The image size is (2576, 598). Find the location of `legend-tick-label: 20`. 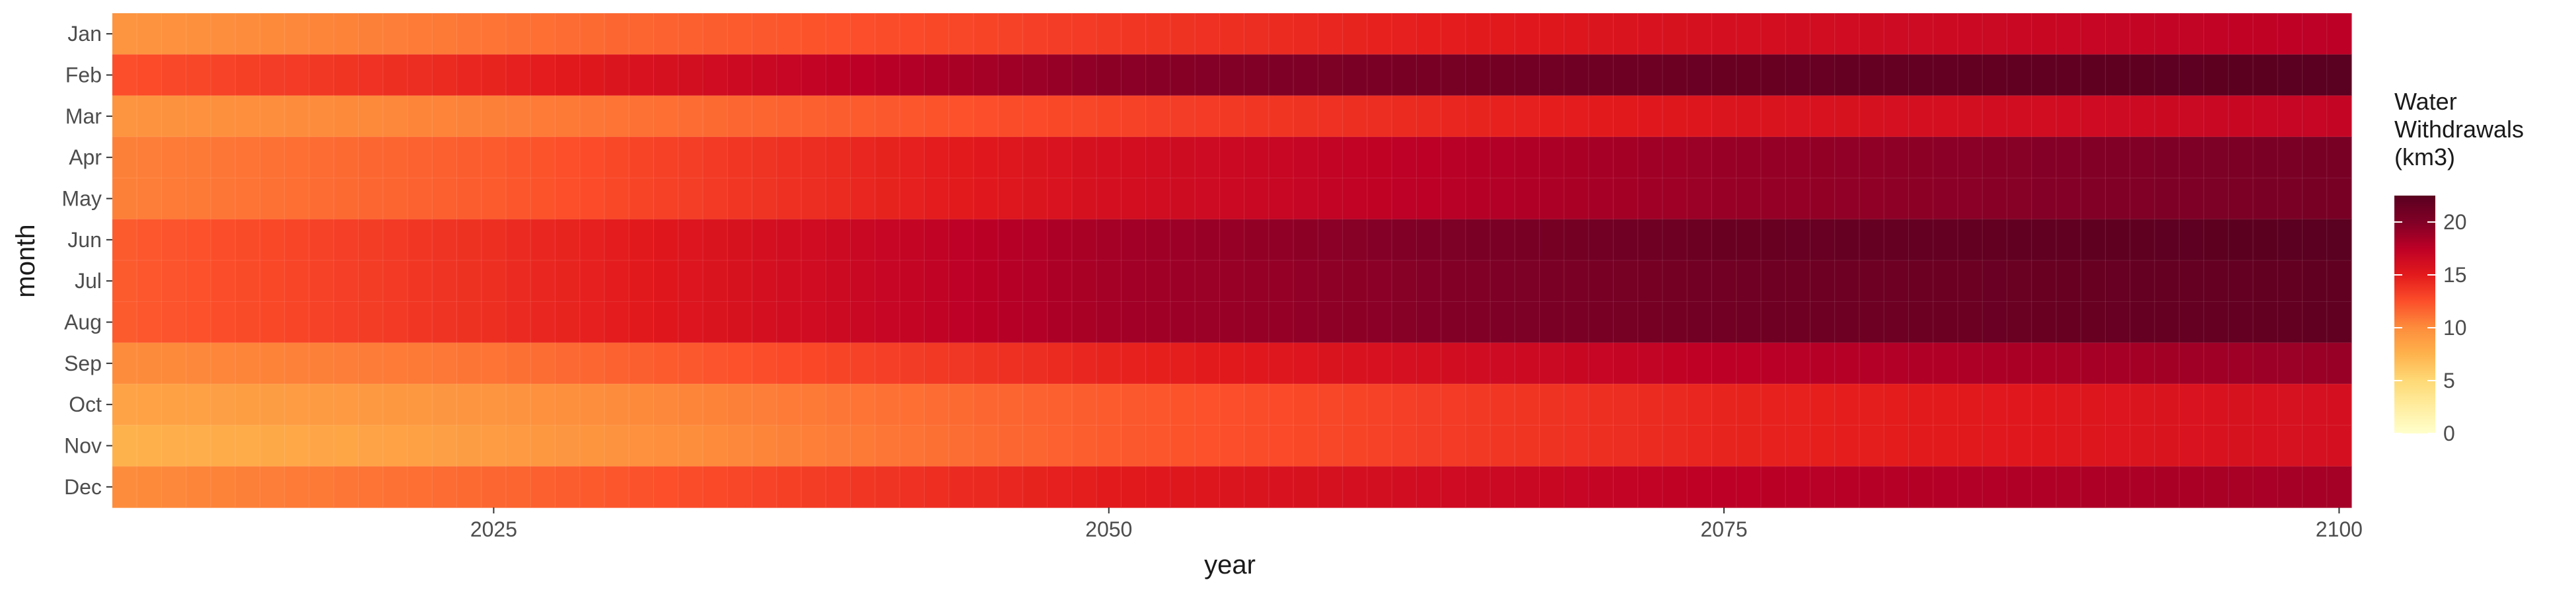

legend-tick-label: 20 is located at coordinates (2455, 222).